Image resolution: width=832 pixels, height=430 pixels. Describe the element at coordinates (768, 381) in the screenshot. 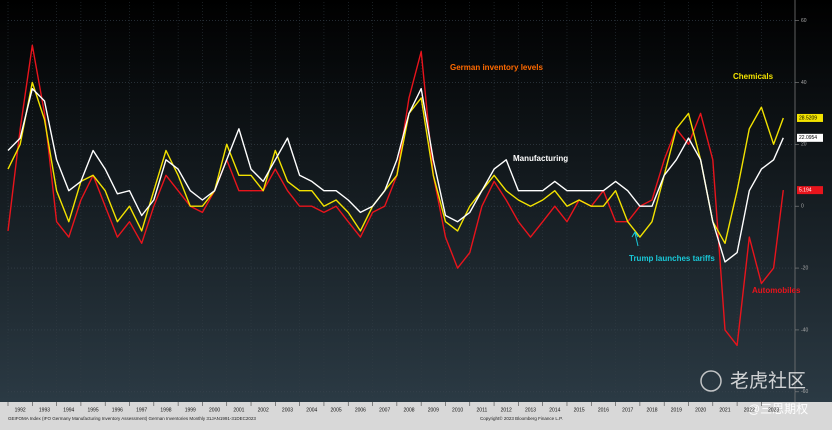

I see `watermark: 老虎社区` at that location.